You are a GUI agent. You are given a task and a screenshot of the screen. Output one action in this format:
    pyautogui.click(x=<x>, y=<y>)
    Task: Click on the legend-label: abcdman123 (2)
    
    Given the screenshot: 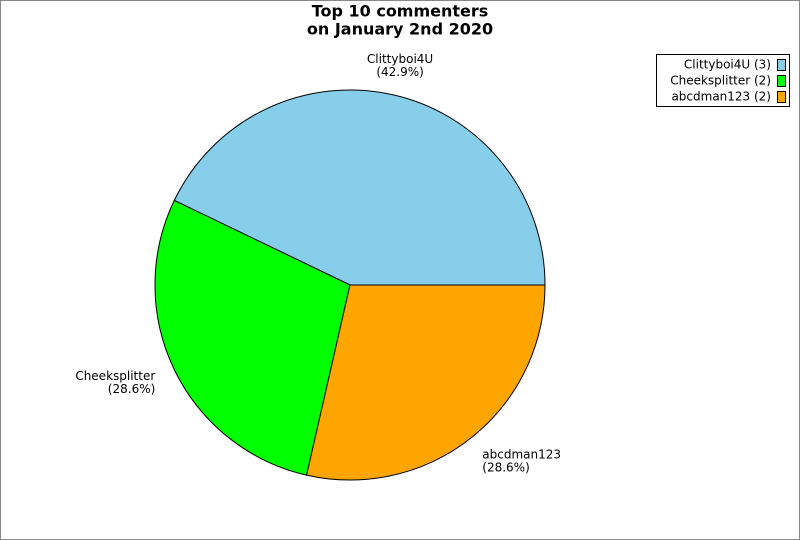 What is the action you would take?
    pyautogui.click(x=721, y=97)
    